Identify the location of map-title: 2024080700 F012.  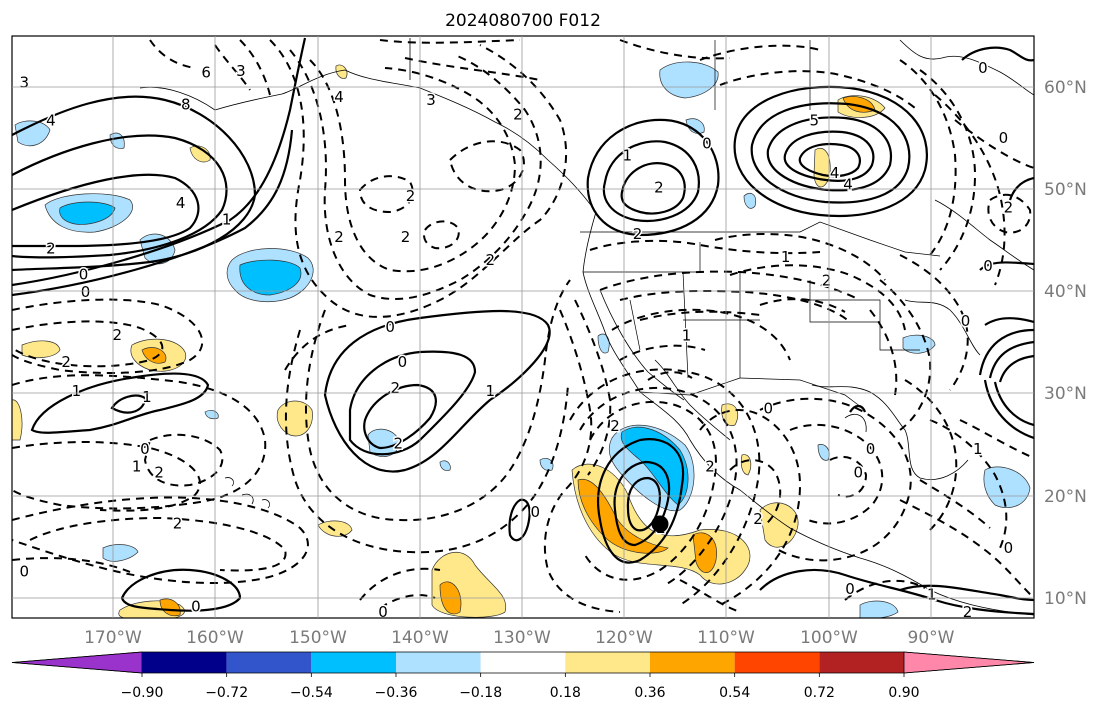
(523, 21).